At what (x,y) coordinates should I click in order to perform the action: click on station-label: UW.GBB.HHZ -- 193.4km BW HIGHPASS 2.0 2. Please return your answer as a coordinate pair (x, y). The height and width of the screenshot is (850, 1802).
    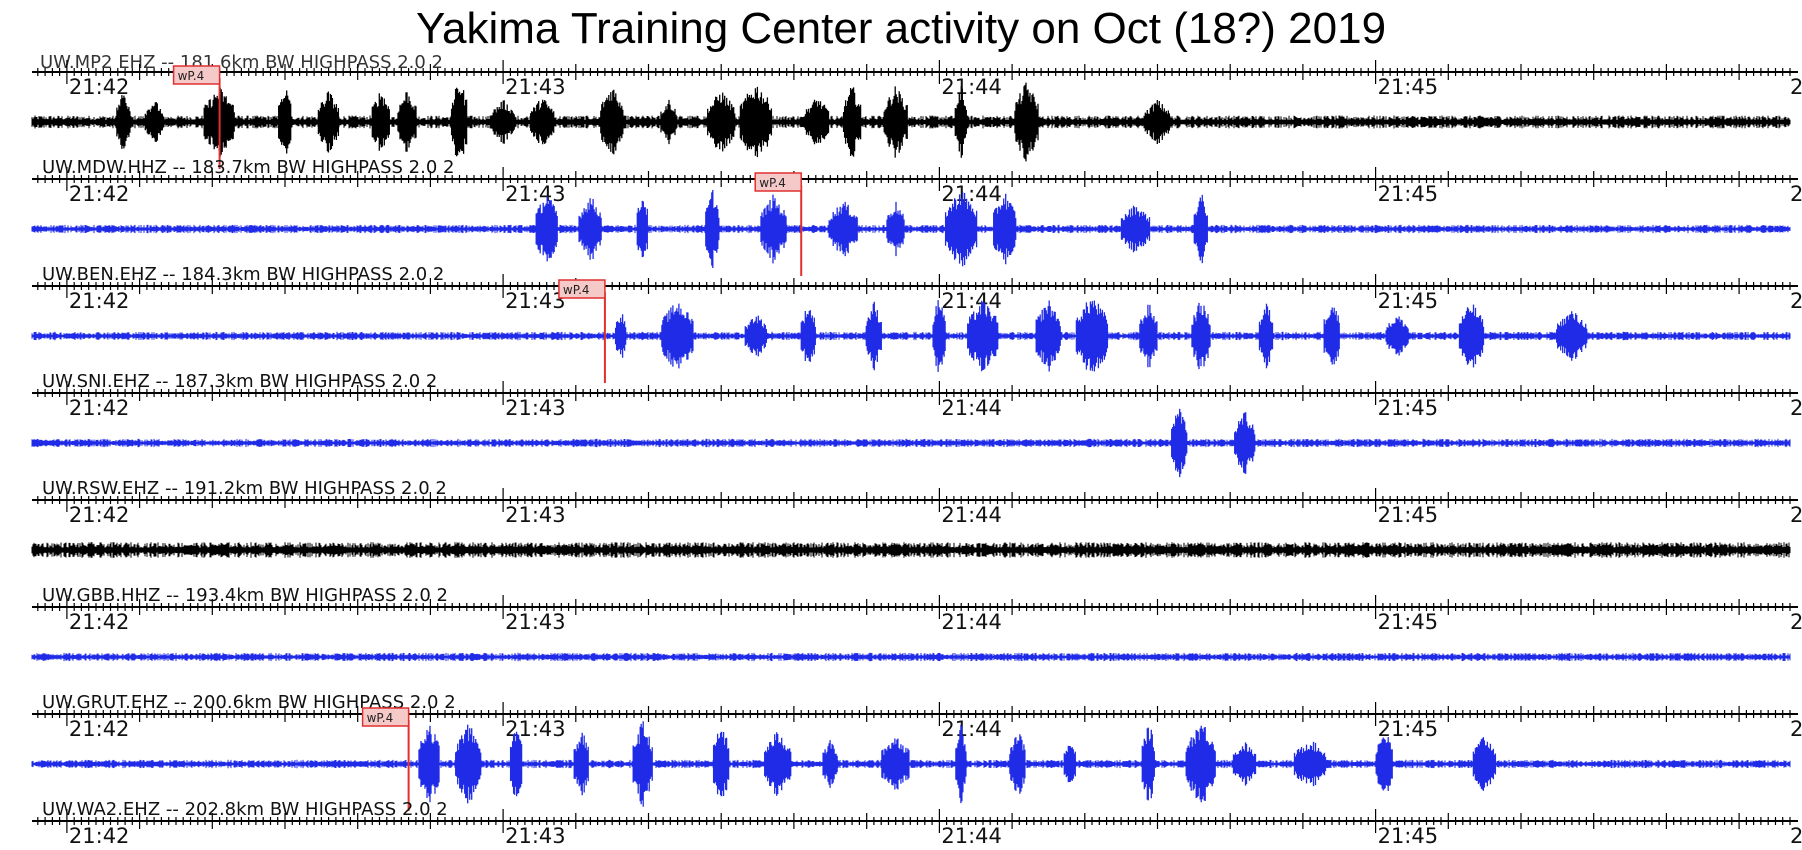
    Looking at the image, I should click on (245, 595).